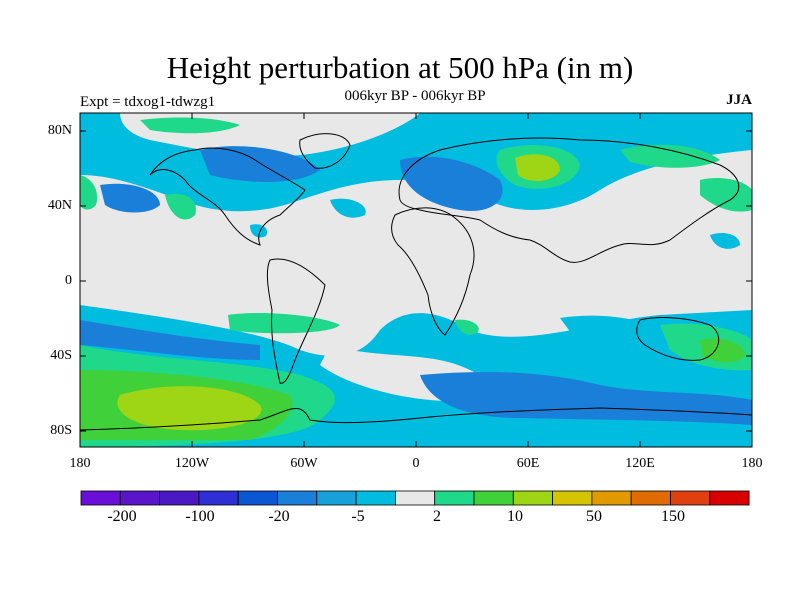 The image size is (800, 600). What do you see at coordinates (416, 463) in the screenshot?
I see `lon-label-0: 0` at bounding box center [416, 463].